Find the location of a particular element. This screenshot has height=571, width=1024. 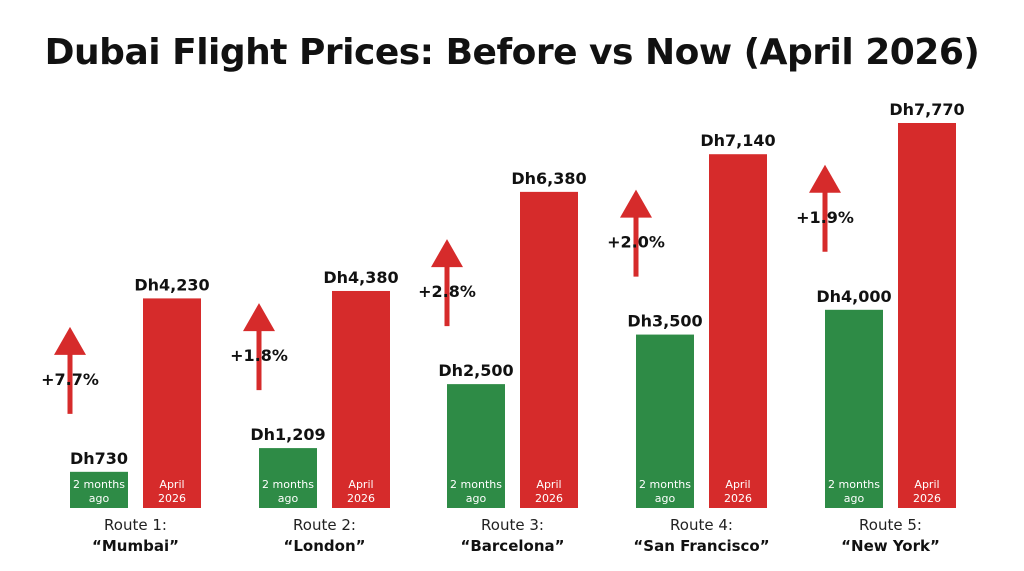

before-value-label: Dh730 is located at coordinates (99, 458).